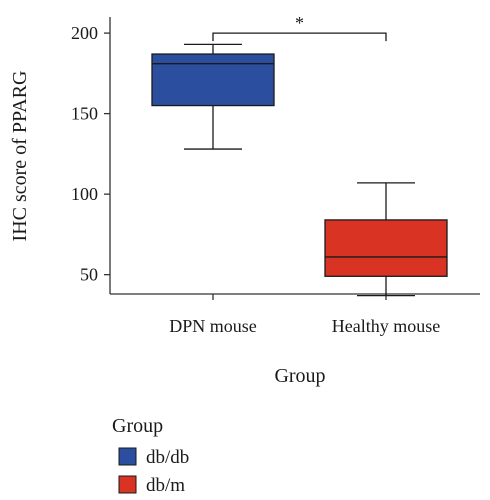  I want to click on legend-label-db-m: db/m, so click(165, 485).